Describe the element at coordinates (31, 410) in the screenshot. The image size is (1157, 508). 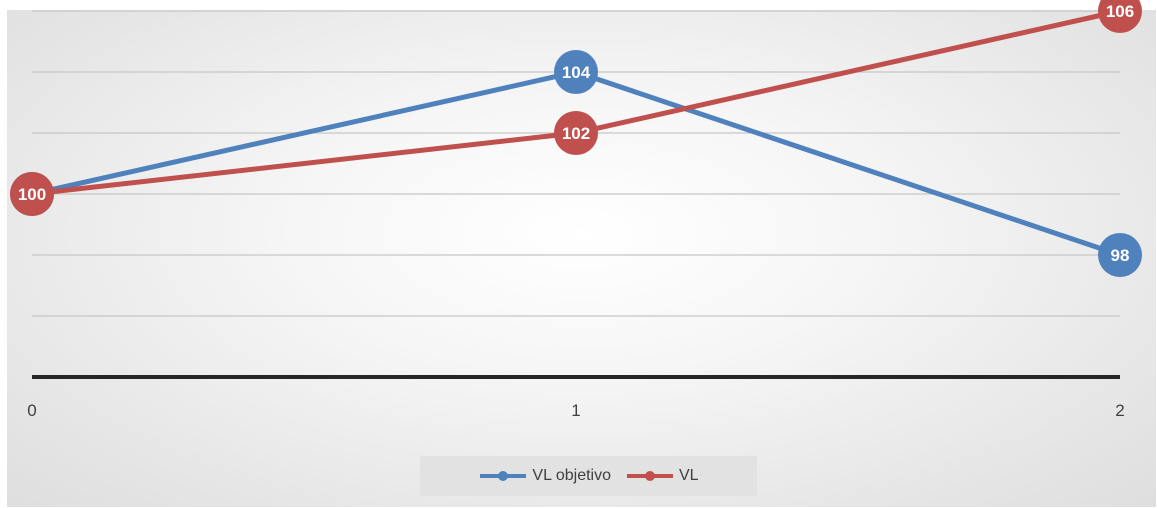
I see `x-tick-label: 0` at that location.